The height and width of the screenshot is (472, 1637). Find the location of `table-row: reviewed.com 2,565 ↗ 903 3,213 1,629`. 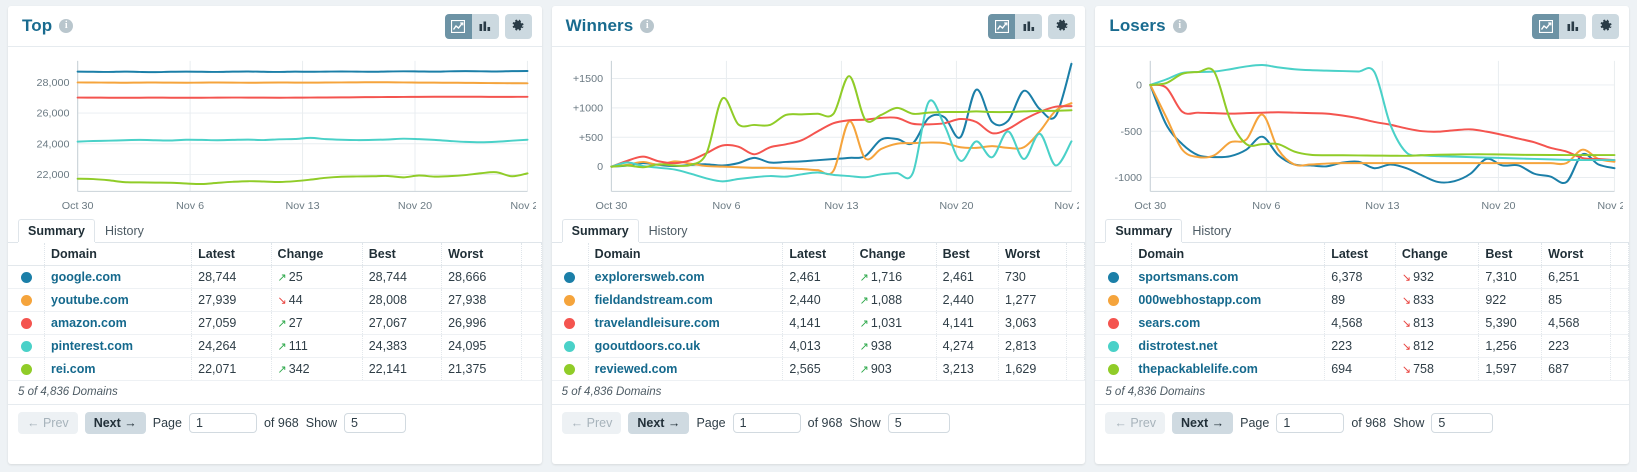

table-row: reviewed.com 2,565 ↗ 903 3,213 1,629 is located at coordinates (818, 369).